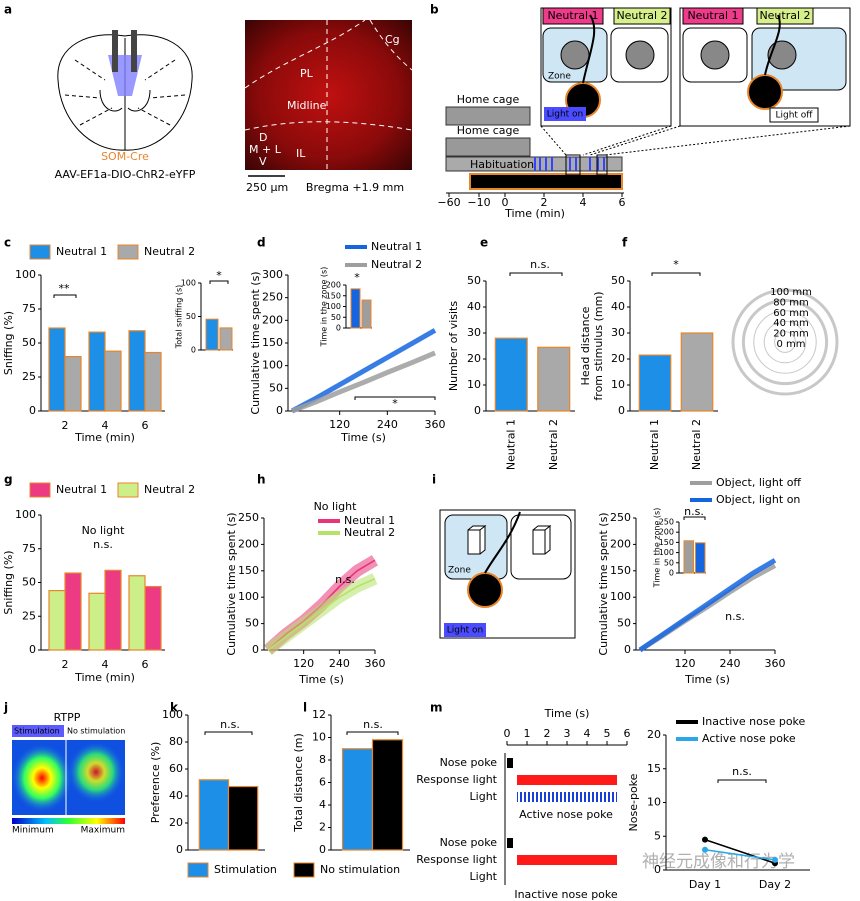 The width and height of the screenshot is (860, 901). I want to click on x-tick-label: Neutral 1, so click(510, 444).